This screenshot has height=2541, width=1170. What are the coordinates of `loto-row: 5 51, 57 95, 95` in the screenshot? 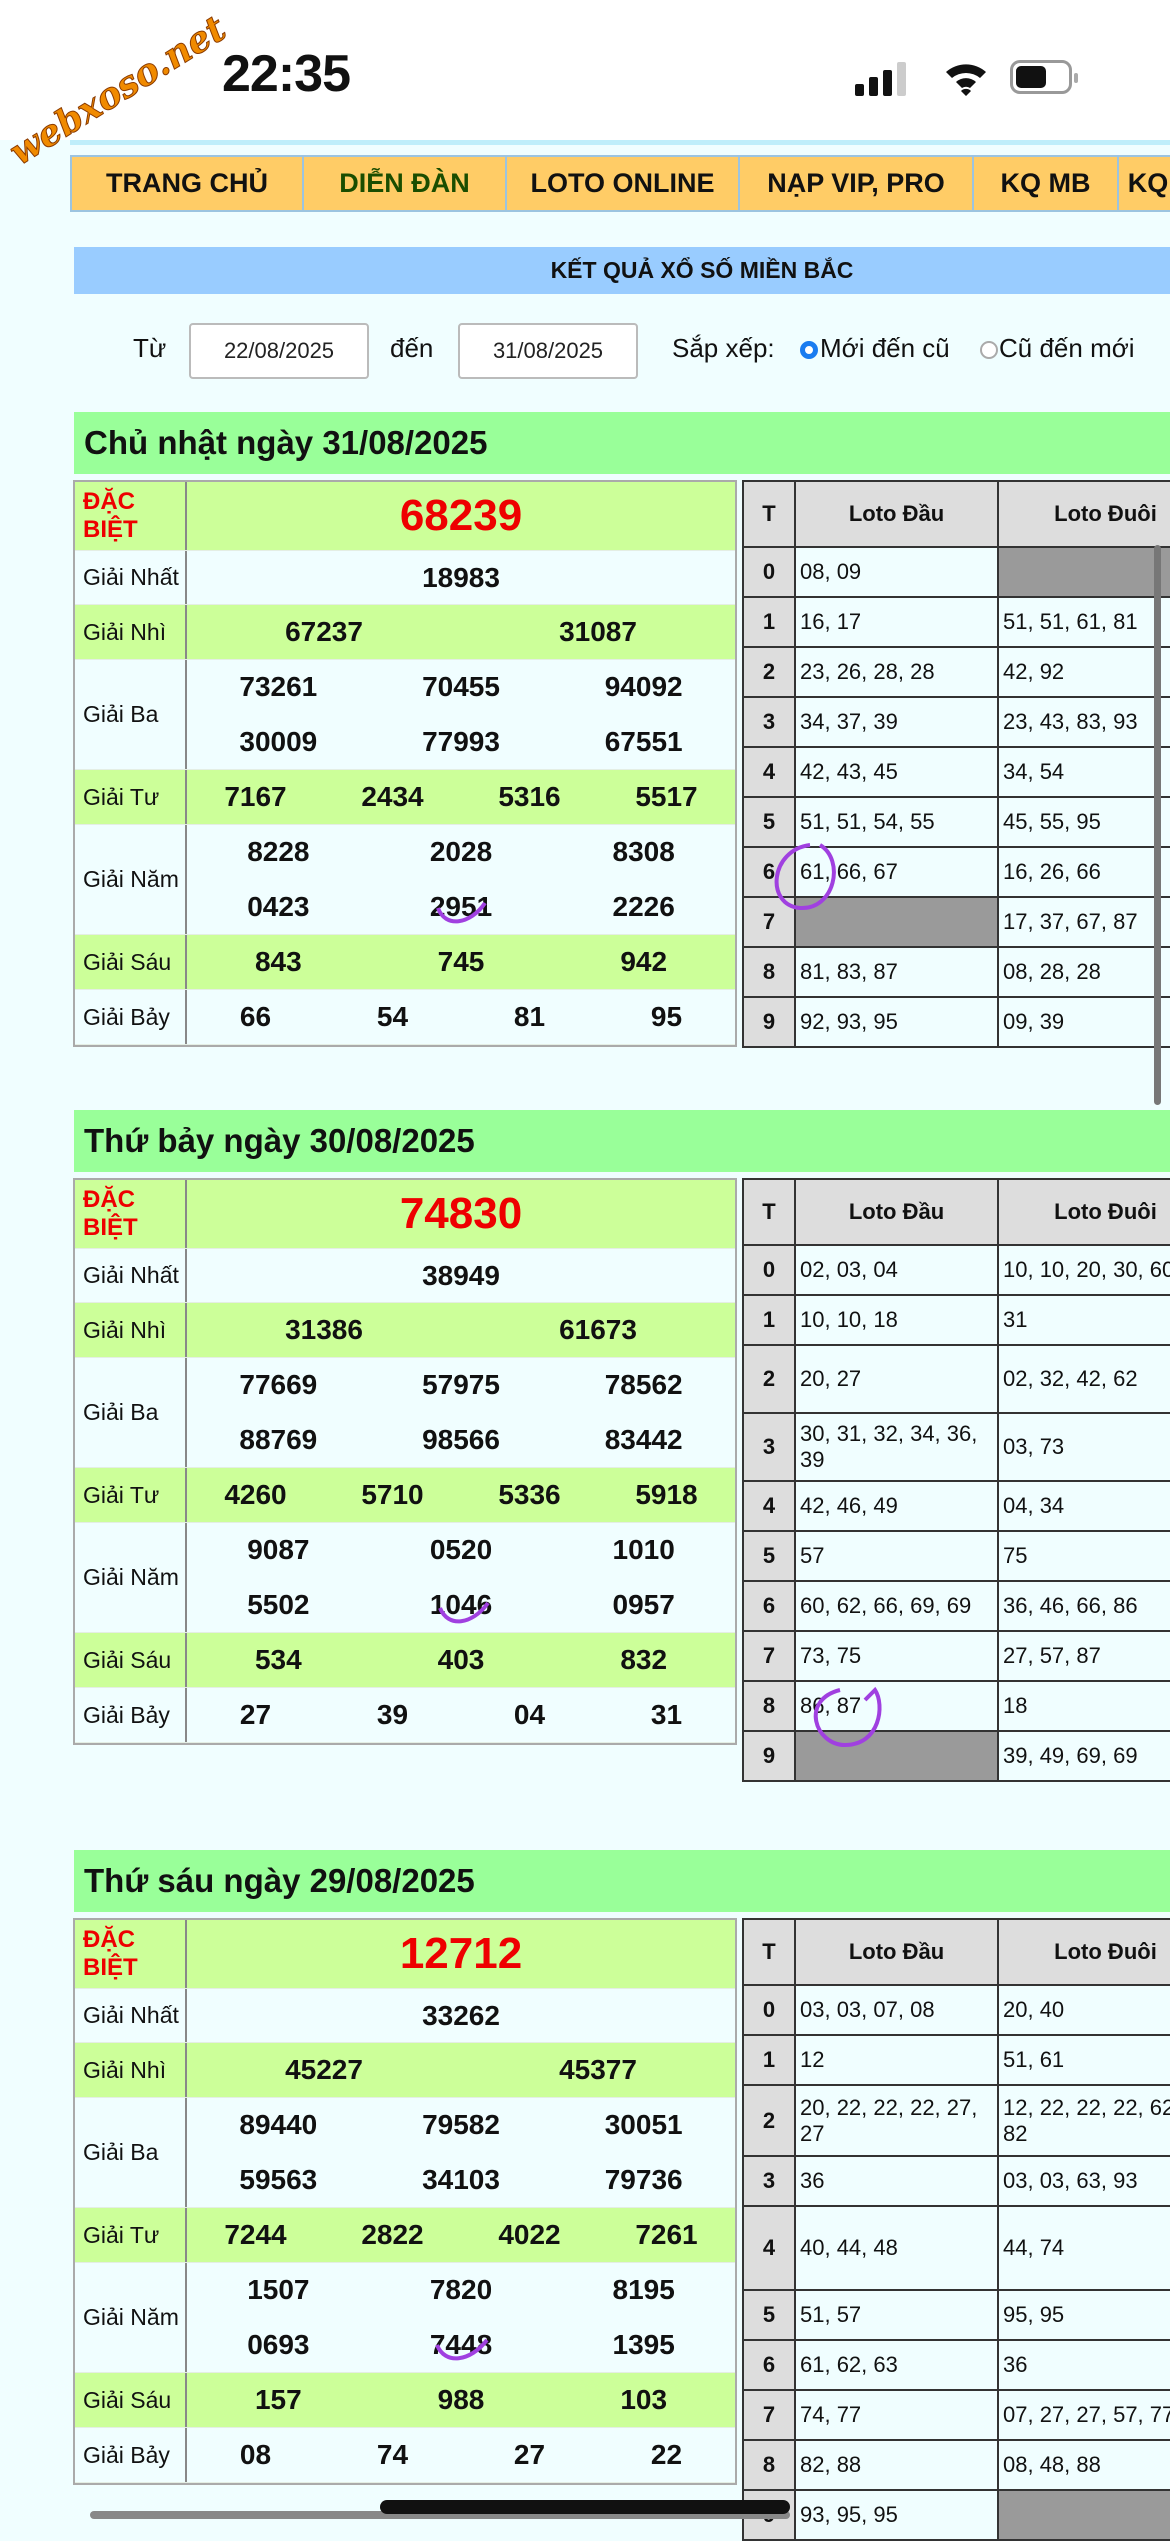 It's located at (956, 2315).